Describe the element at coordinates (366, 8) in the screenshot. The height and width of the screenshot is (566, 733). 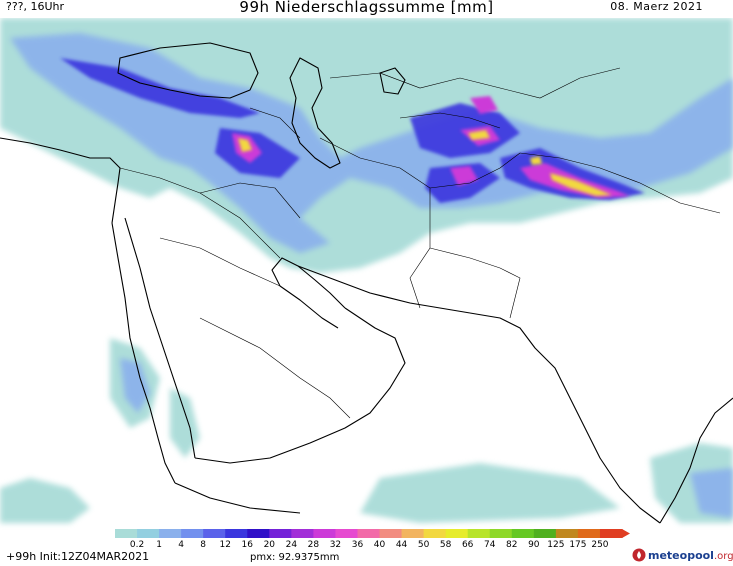
I see `map-title: 99h Niederschlagssumme [mm]` at that location.